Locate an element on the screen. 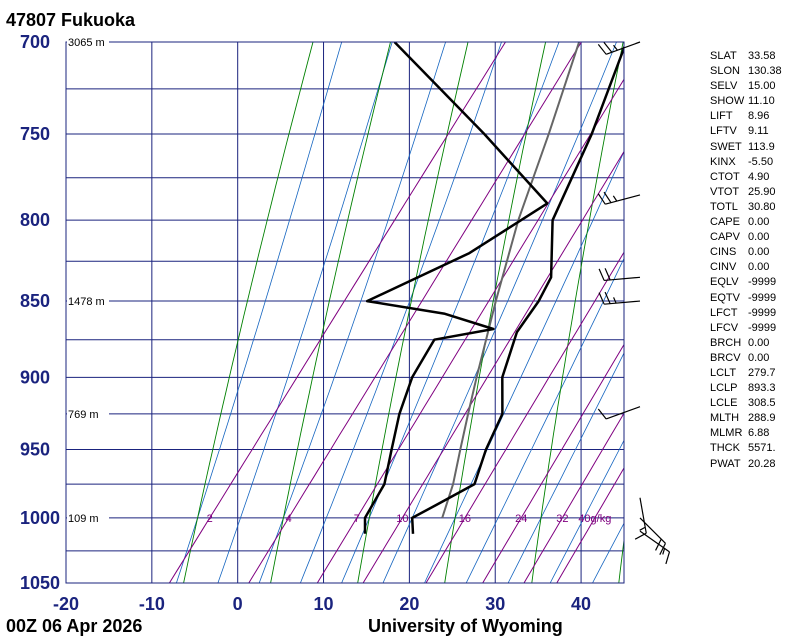 This screenshot has width=800, height=640. index-row: LFCT -9999 is located at coordinates (746, 313).